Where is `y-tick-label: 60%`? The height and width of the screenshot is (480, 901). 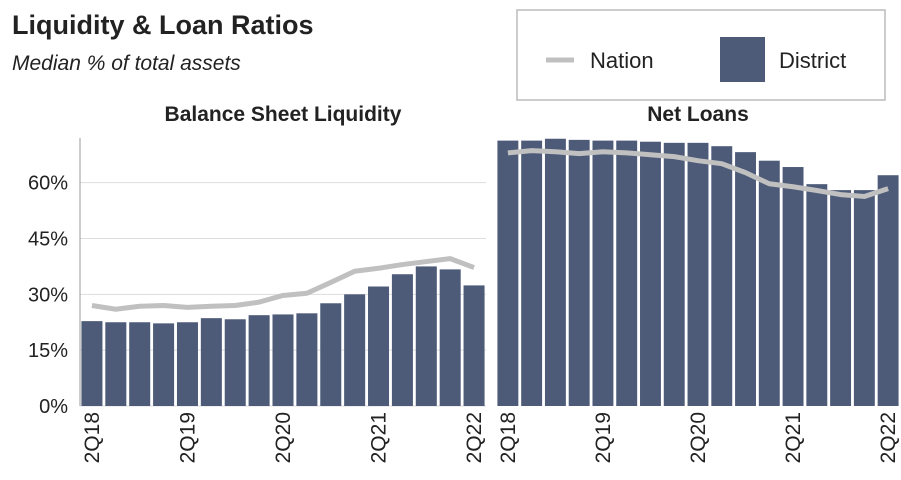 y-tick-label: 60% is located at coordinates (48, 184).